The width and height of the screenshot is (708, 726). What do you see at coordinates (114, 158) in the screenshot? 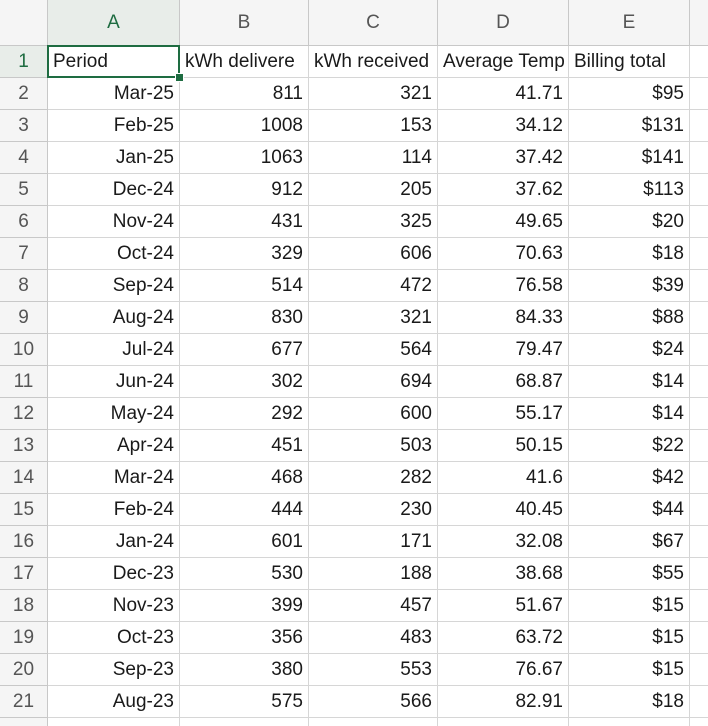
I see `cell: Jan-25` at bounding box center [114, 158].